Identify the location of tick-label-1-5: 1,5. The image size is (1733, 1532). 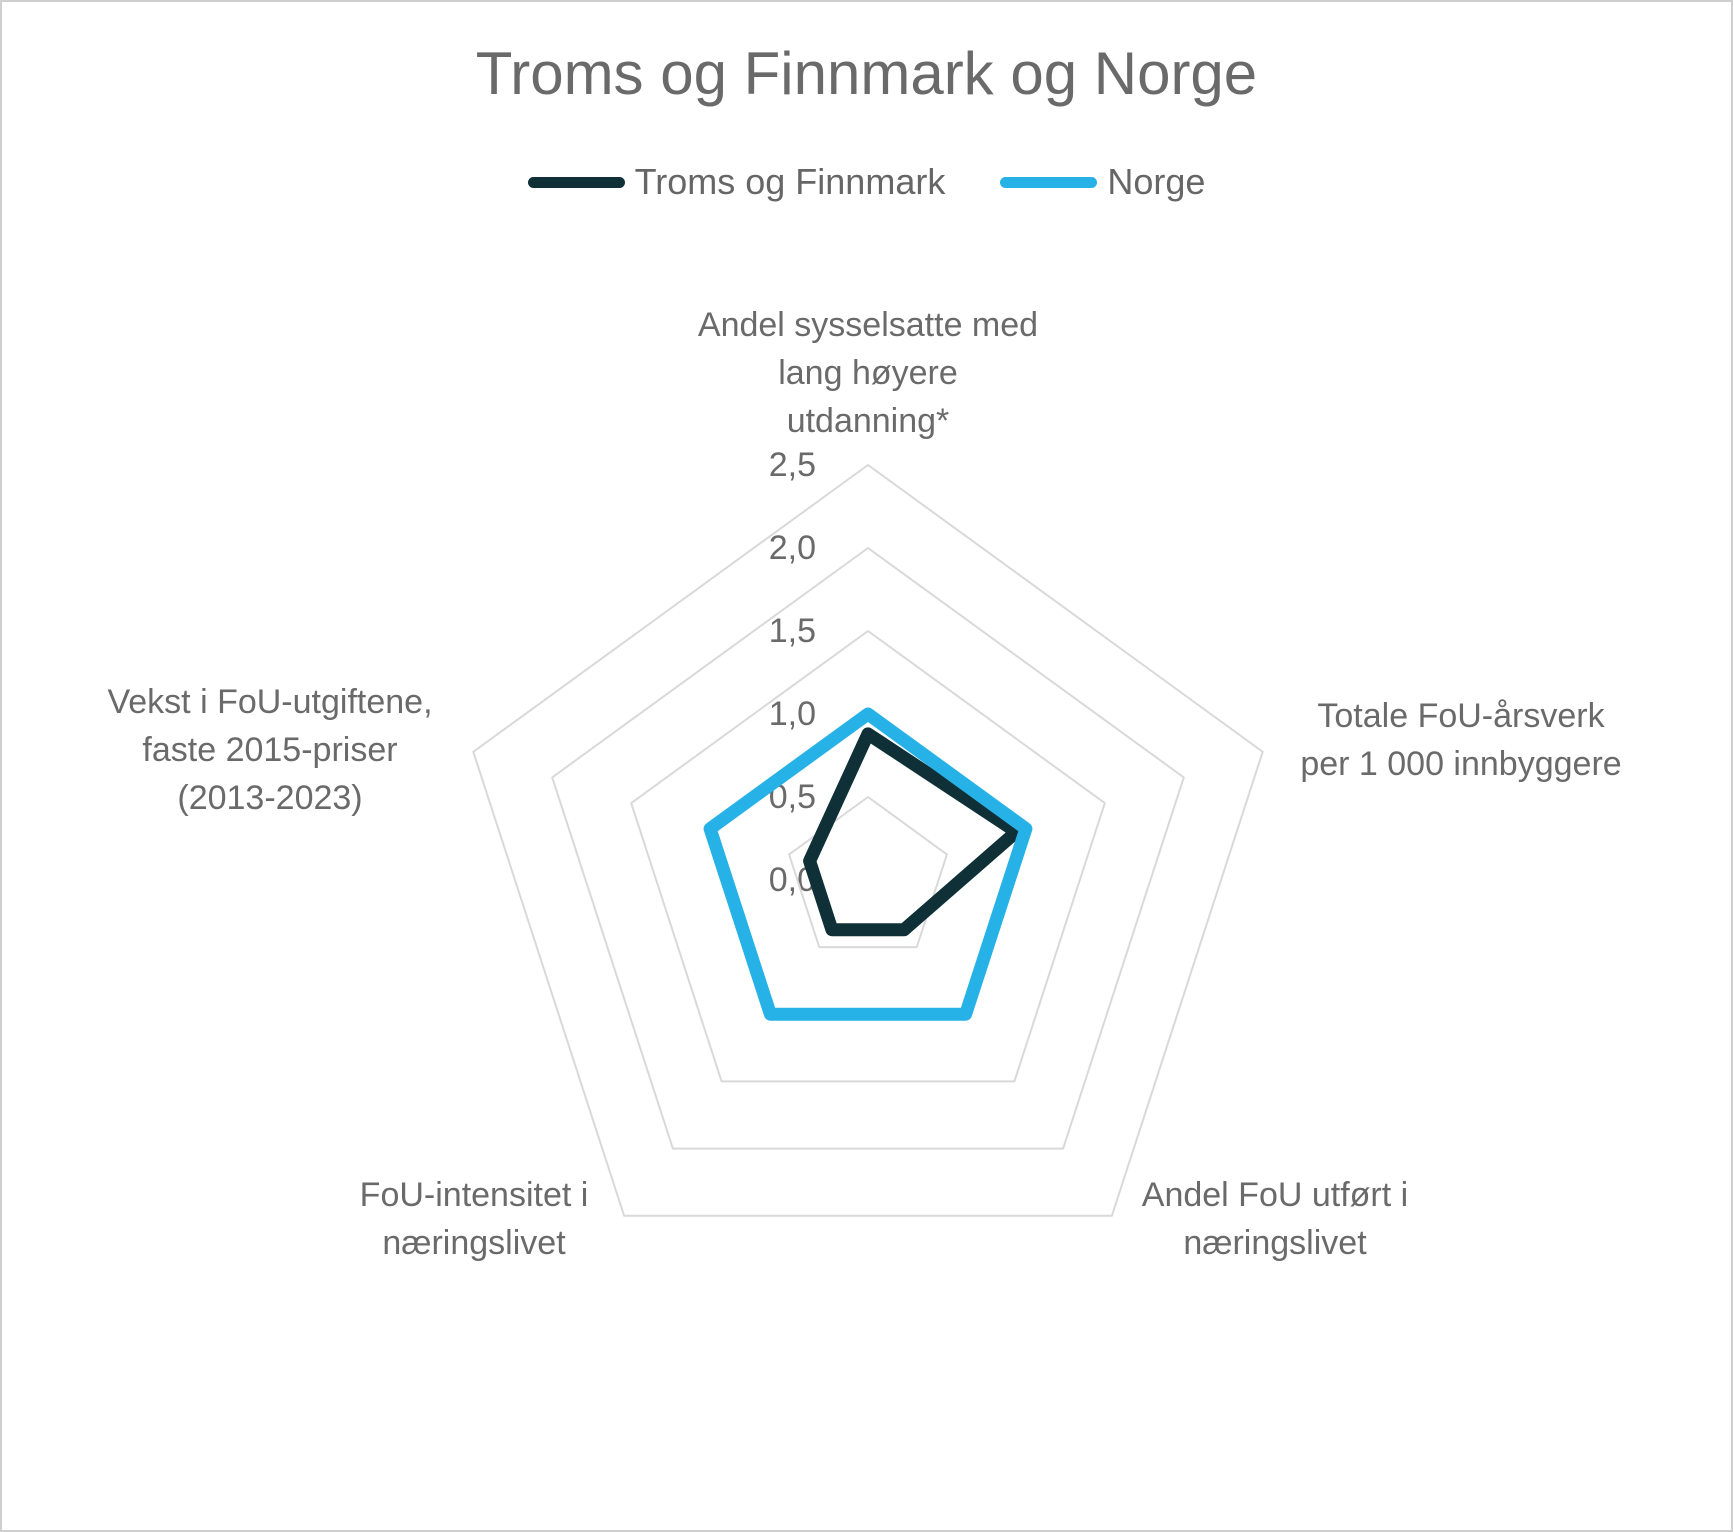
(792, 631).